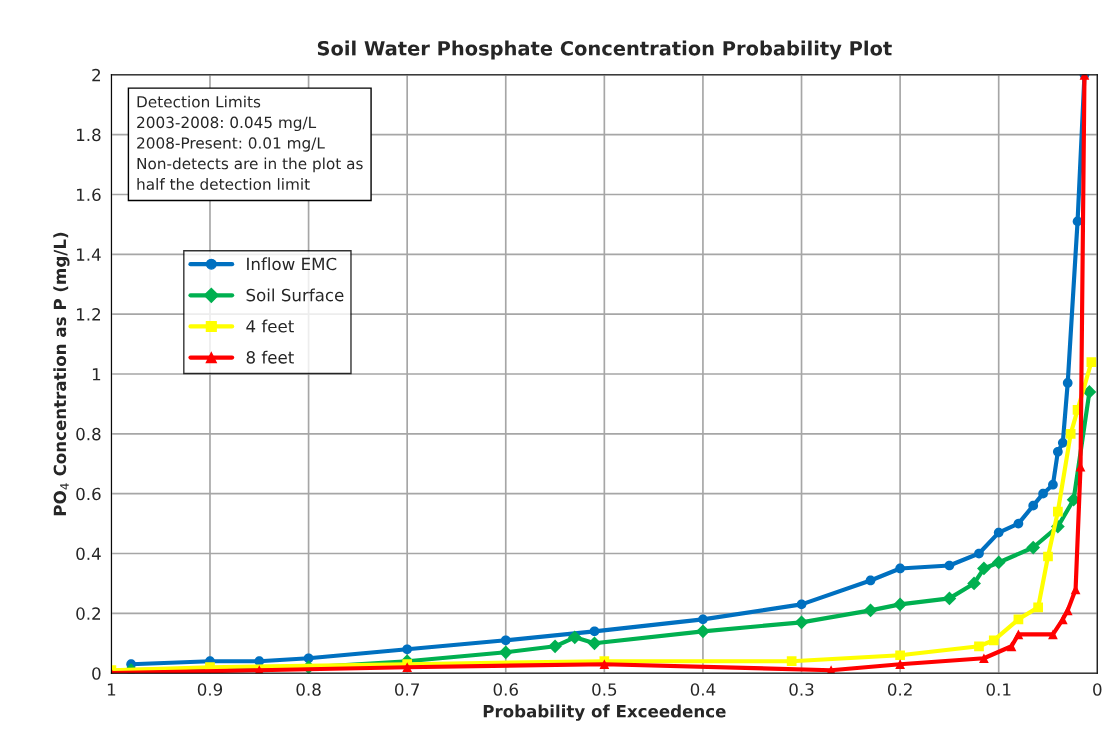 Image resolution: width=1114 pixels, height=748 pixels. Describe the element at coordinates (89, 195) in the screenshot. I see `y-tick-label: 1.6` at that location.